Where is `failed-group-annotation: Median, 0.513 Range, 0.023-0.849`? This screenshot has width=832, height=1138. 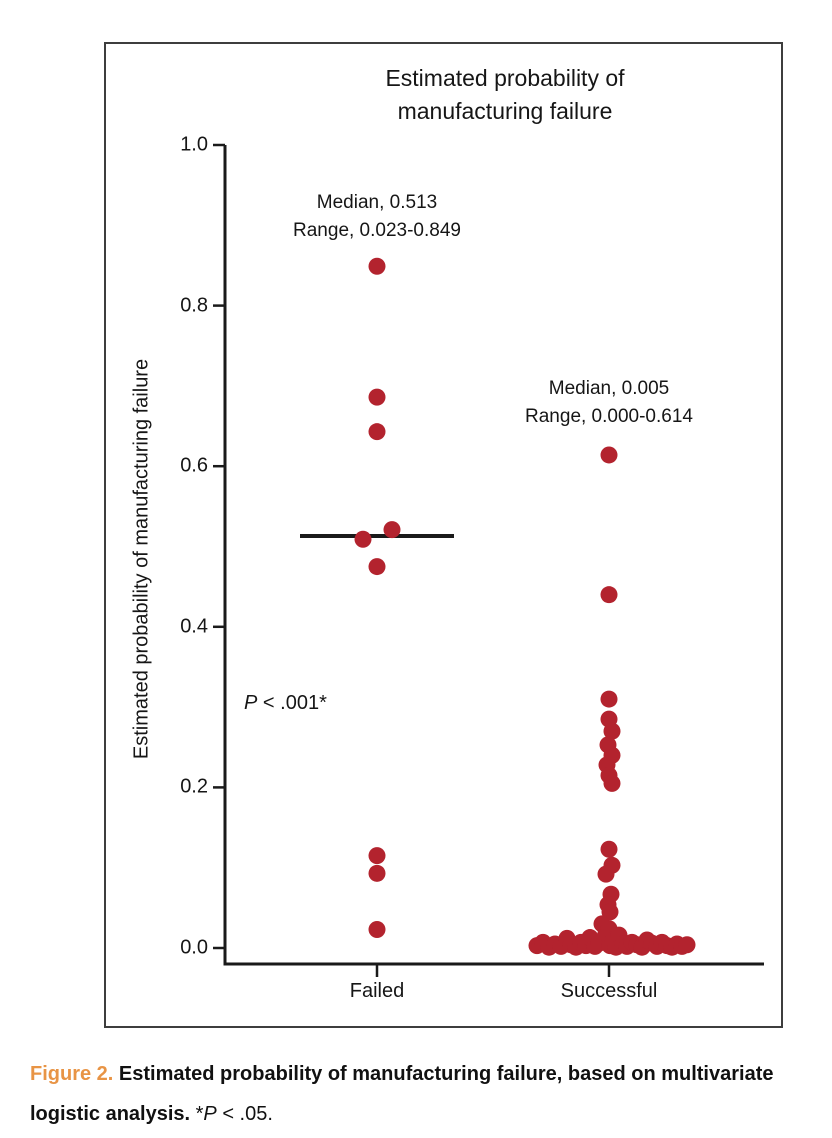
failed-group-annotation: Median, 0.513 Range, 0.023-0.849 is located at coordinates (377, 217).